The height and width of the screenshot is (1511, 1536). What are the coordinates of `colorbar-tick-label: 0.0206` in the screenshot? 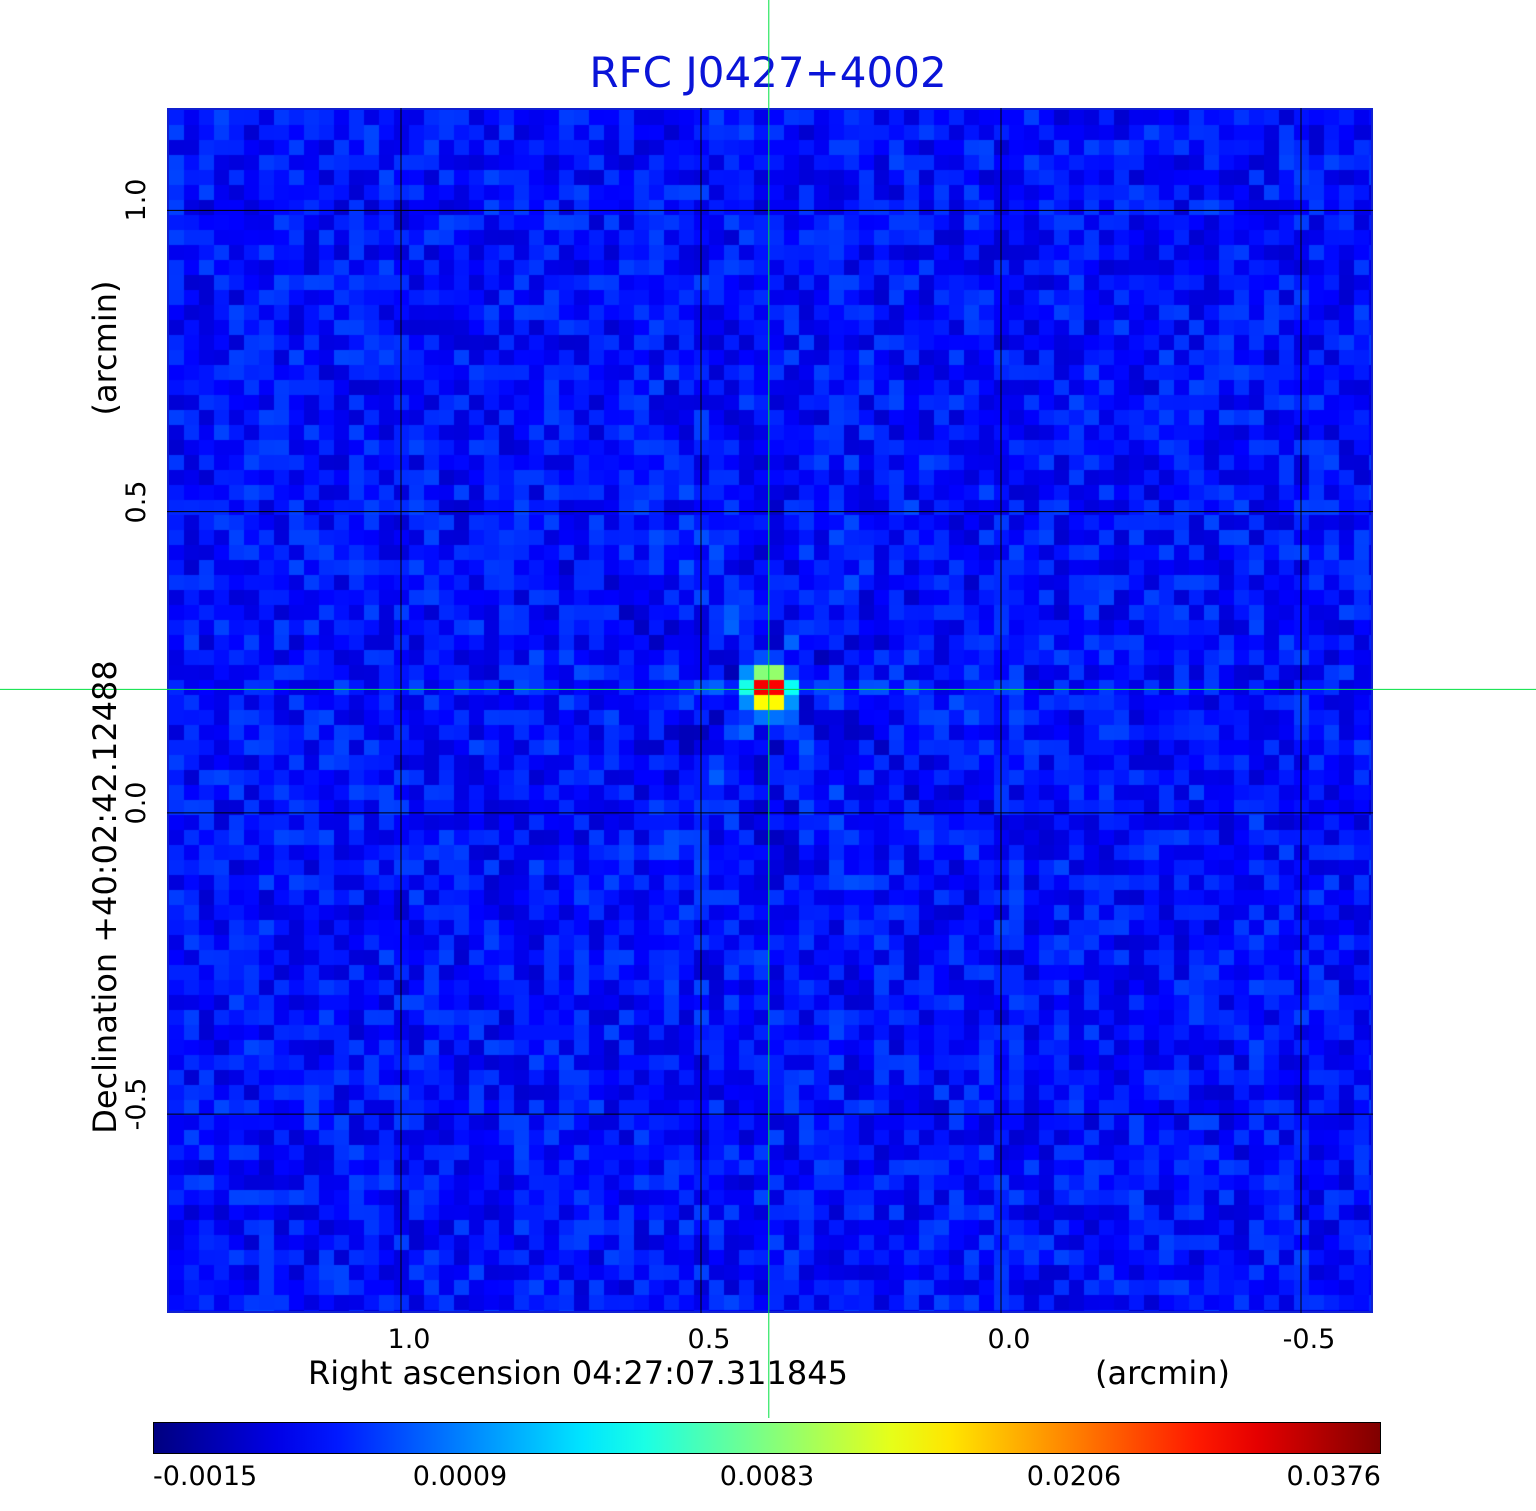 It's located at (1074, 1476).